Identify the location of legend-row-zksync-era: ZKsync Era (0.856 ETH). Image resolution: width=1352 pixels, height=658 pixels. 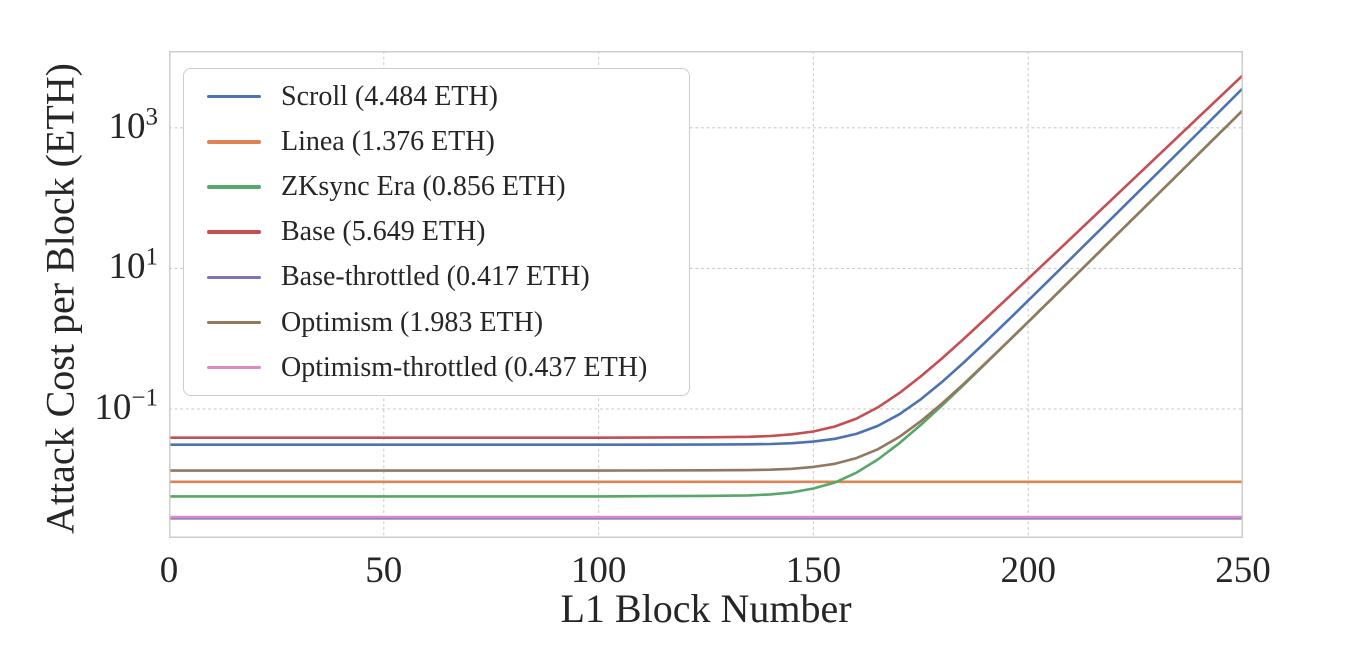
(448, 186).